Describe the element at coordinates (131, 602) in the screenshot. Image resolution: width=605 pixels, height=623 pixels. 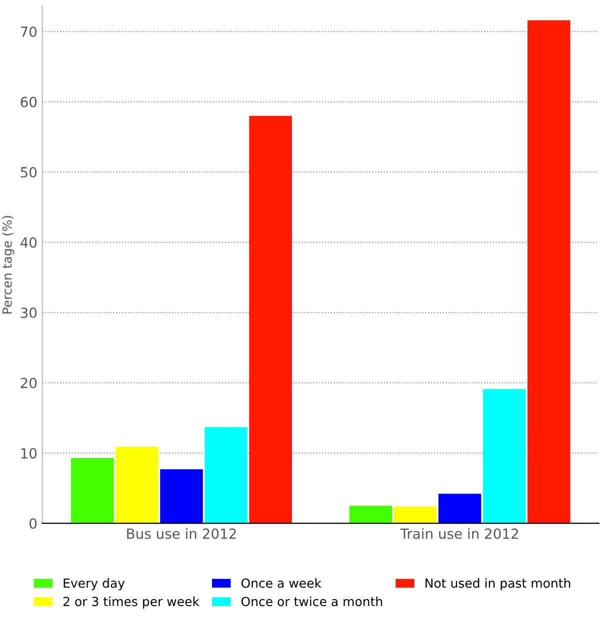
I see `legend-label: 2 or 3 times per week` at that location.